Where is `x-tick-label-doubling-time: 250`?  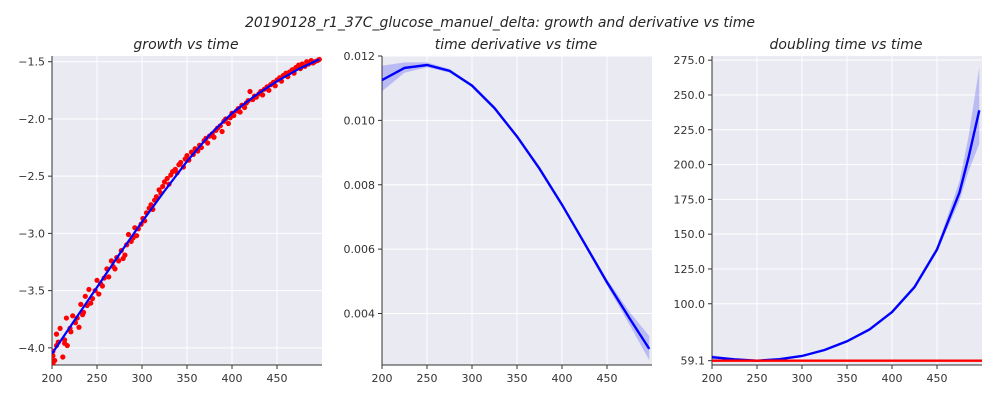
x-tick-label-doubling-time: 250 is located at coordinates (757, 378).